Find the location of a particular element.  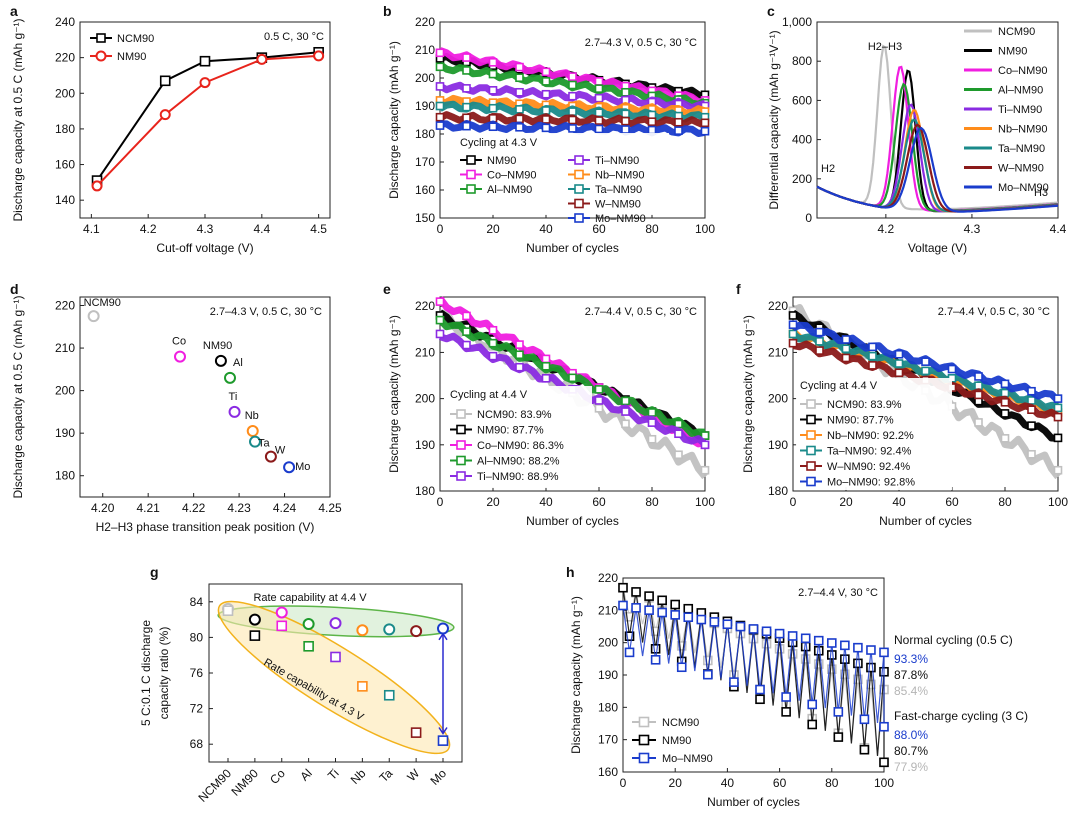

x-axis-label-d: H2–H3 phase transition peak position (V) is located at coordinates (205, 527).